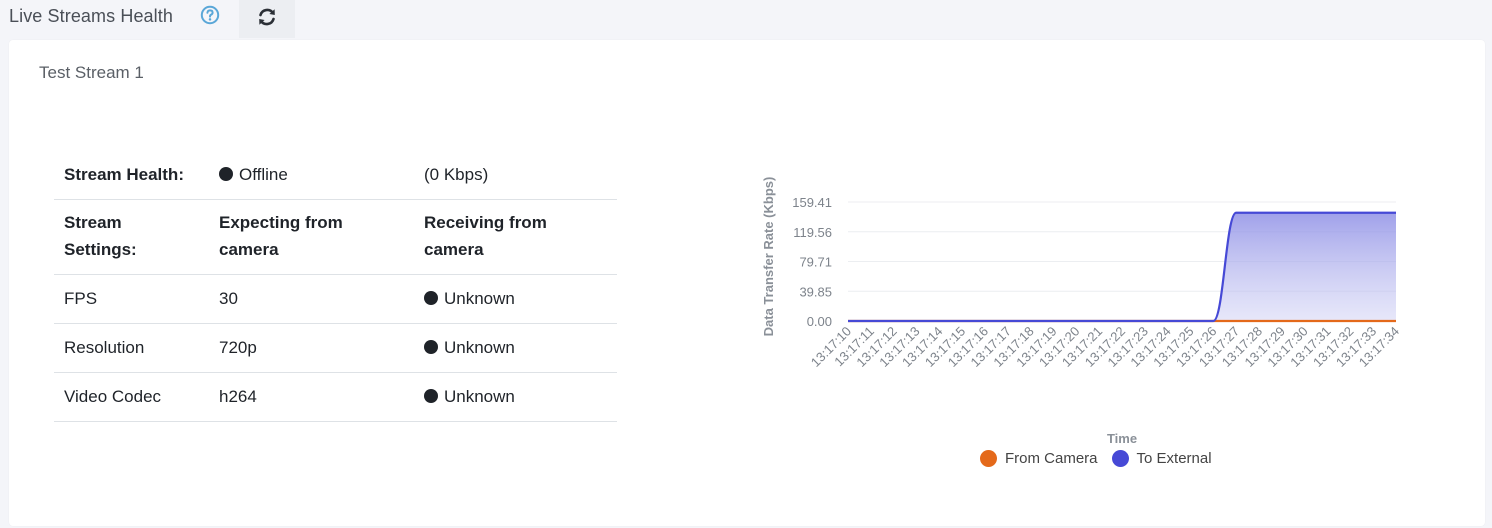  I want to click on top-bar: Live Streams Health, so click(746, 19).